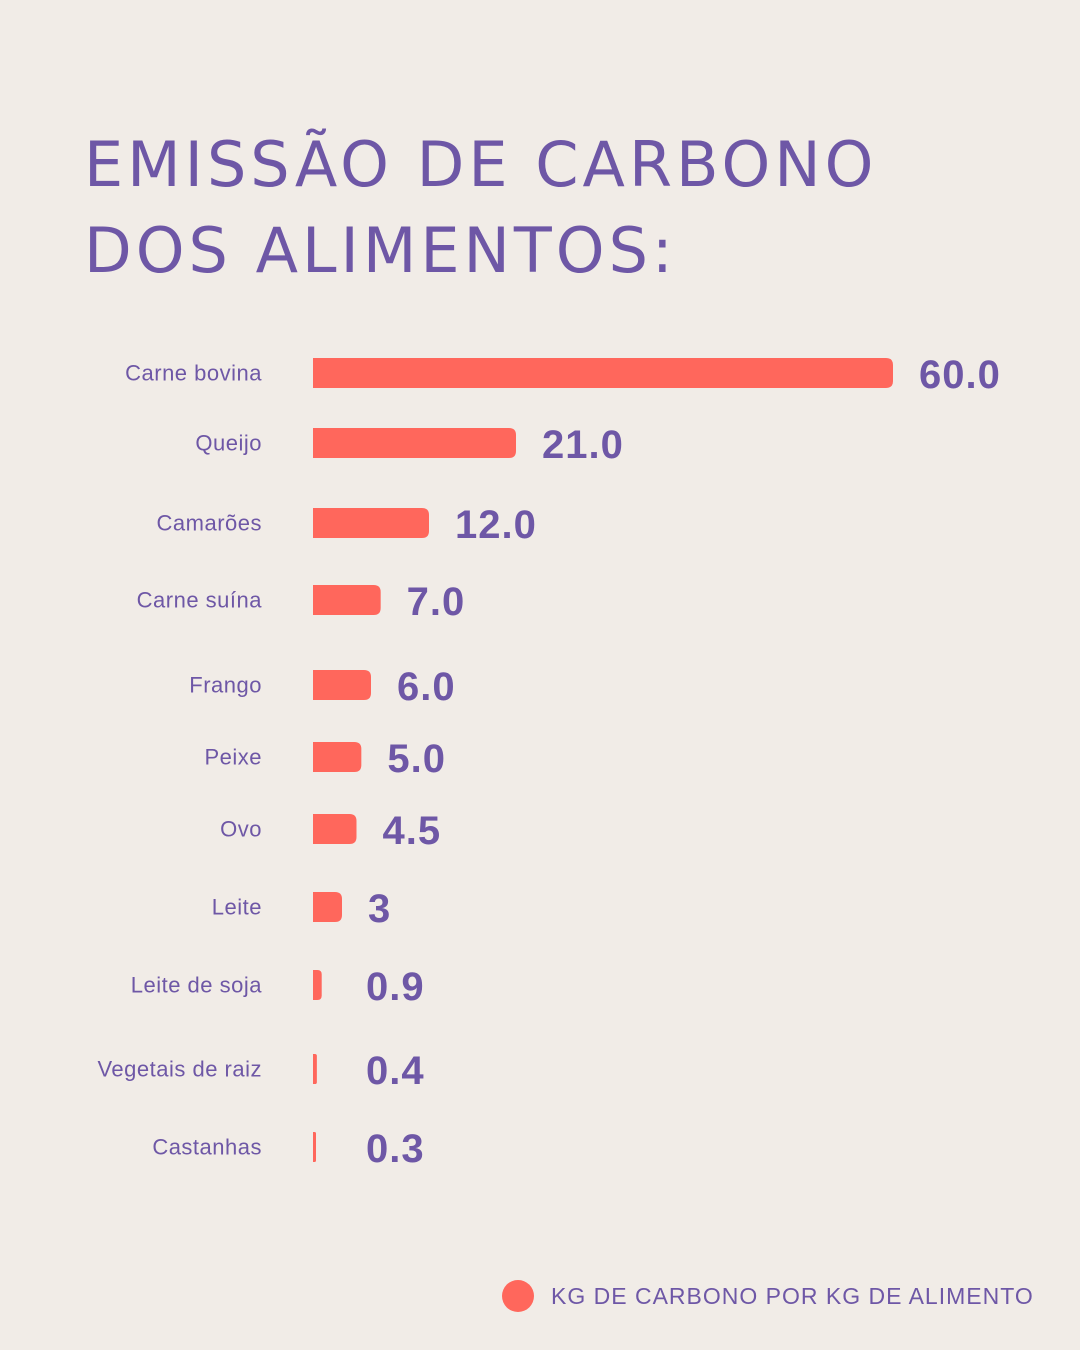 This screenshot has height=1350, width=1080. What do you see at coordinates (481, 164) in the screenshot?
I see `chart-title-line-1: EMISSÃO DE CARBONO` at bounding box center [481, 164].